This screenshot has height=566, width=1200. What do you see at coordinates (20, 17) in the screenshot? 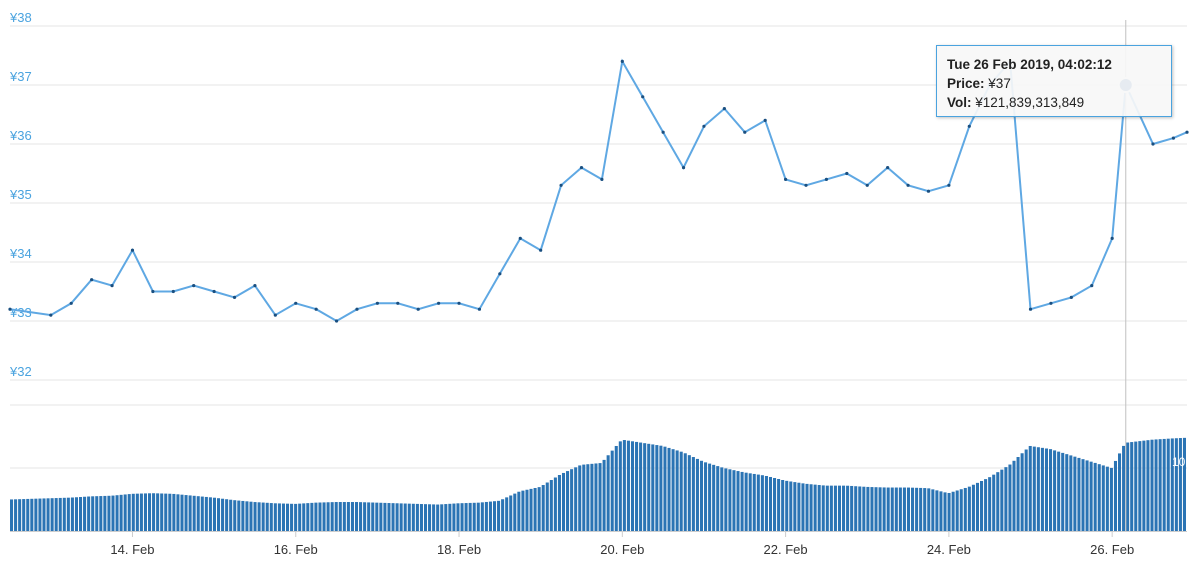
I see `price-y-tick-label: ¥38` at bounding box center [20, 17].